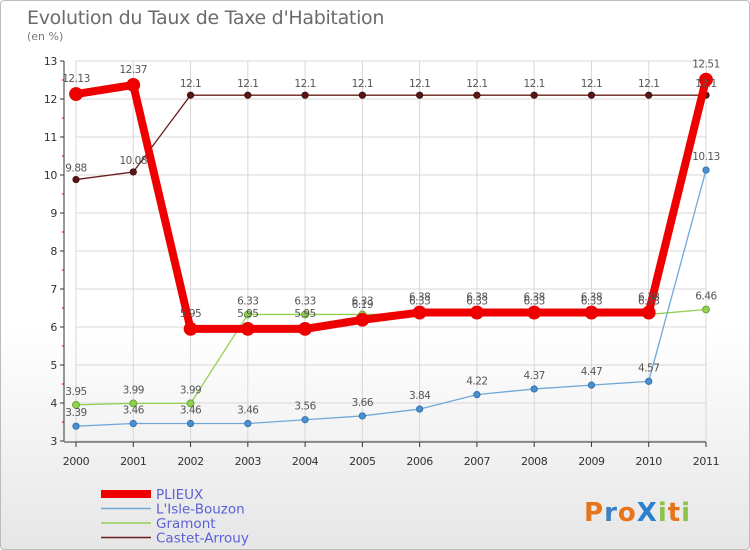  I want to click on chart-subtitle: (en %), so click(45, 36).